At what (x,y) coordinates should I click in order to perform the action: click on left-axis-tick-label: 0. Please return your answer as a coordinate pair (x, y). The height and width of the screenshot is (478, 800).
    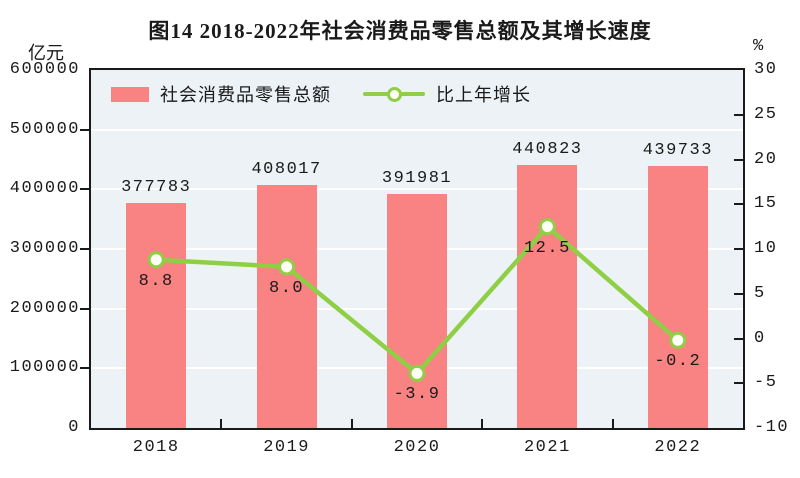
    Looking at the image, I should click on (74, 427).